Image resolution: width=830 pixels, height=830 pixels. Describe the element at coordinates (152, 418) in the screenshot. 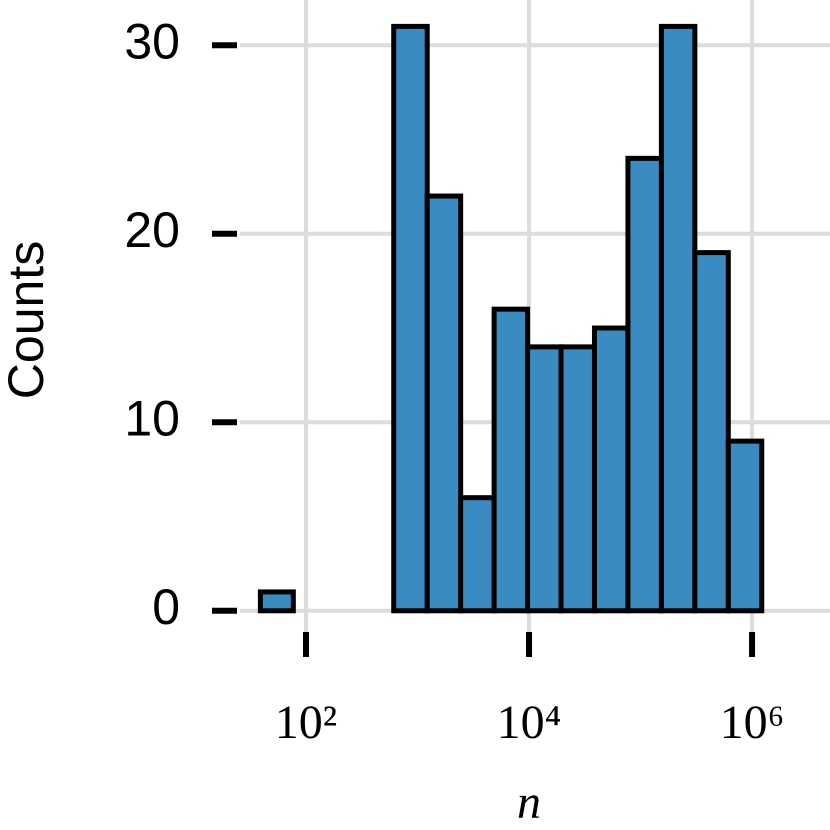

I see `y-tick-label: 10` at that location.